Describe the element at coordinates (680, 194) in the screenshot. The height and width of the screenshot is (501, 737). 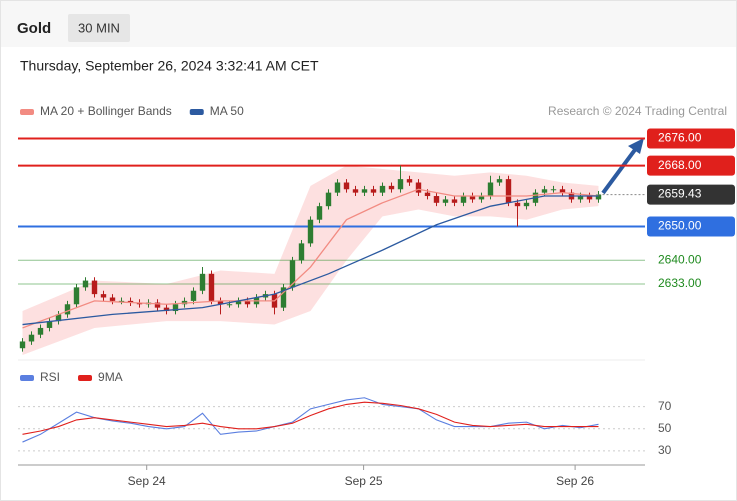
I see `last-price-label: 2659.43` at that location.